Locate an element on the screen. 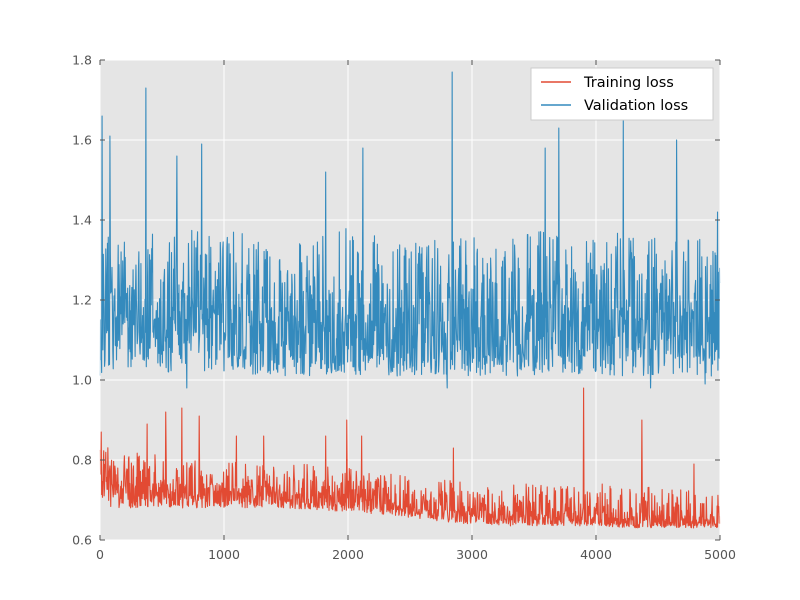 This screenshot has width=800, height=600. y-tick-label: 1.2 is located at coordinates (82, 300).